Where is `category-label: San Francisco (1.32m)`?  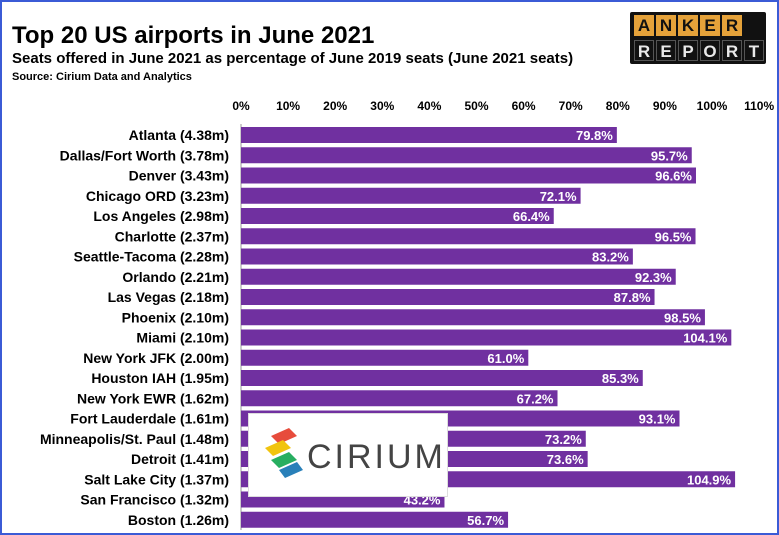 category-label: San Francisco (1.32m) is located at coordinates (154, 500).